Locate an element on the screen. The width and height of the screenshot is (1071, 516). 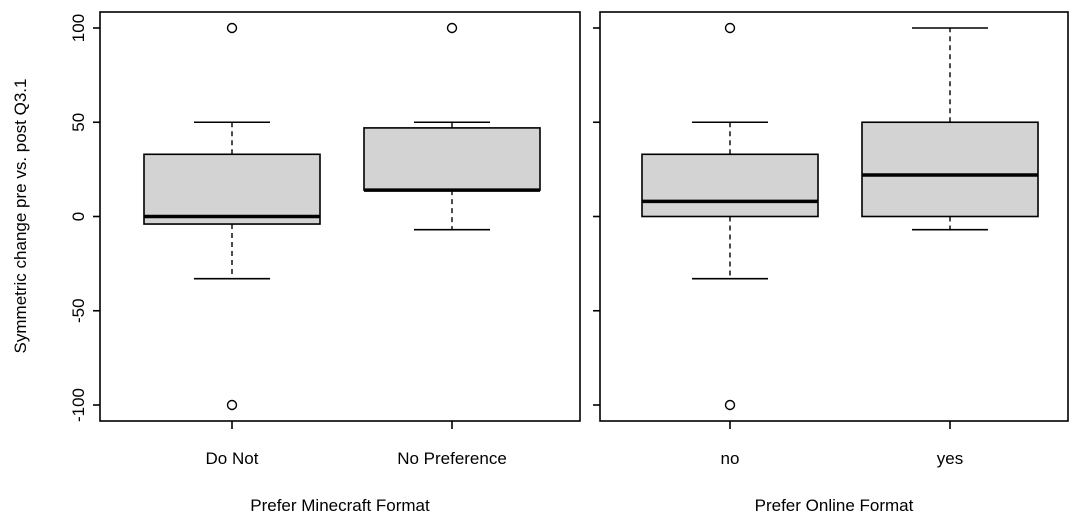
y-tick-label: -100 is located at coordinates (78, 405).